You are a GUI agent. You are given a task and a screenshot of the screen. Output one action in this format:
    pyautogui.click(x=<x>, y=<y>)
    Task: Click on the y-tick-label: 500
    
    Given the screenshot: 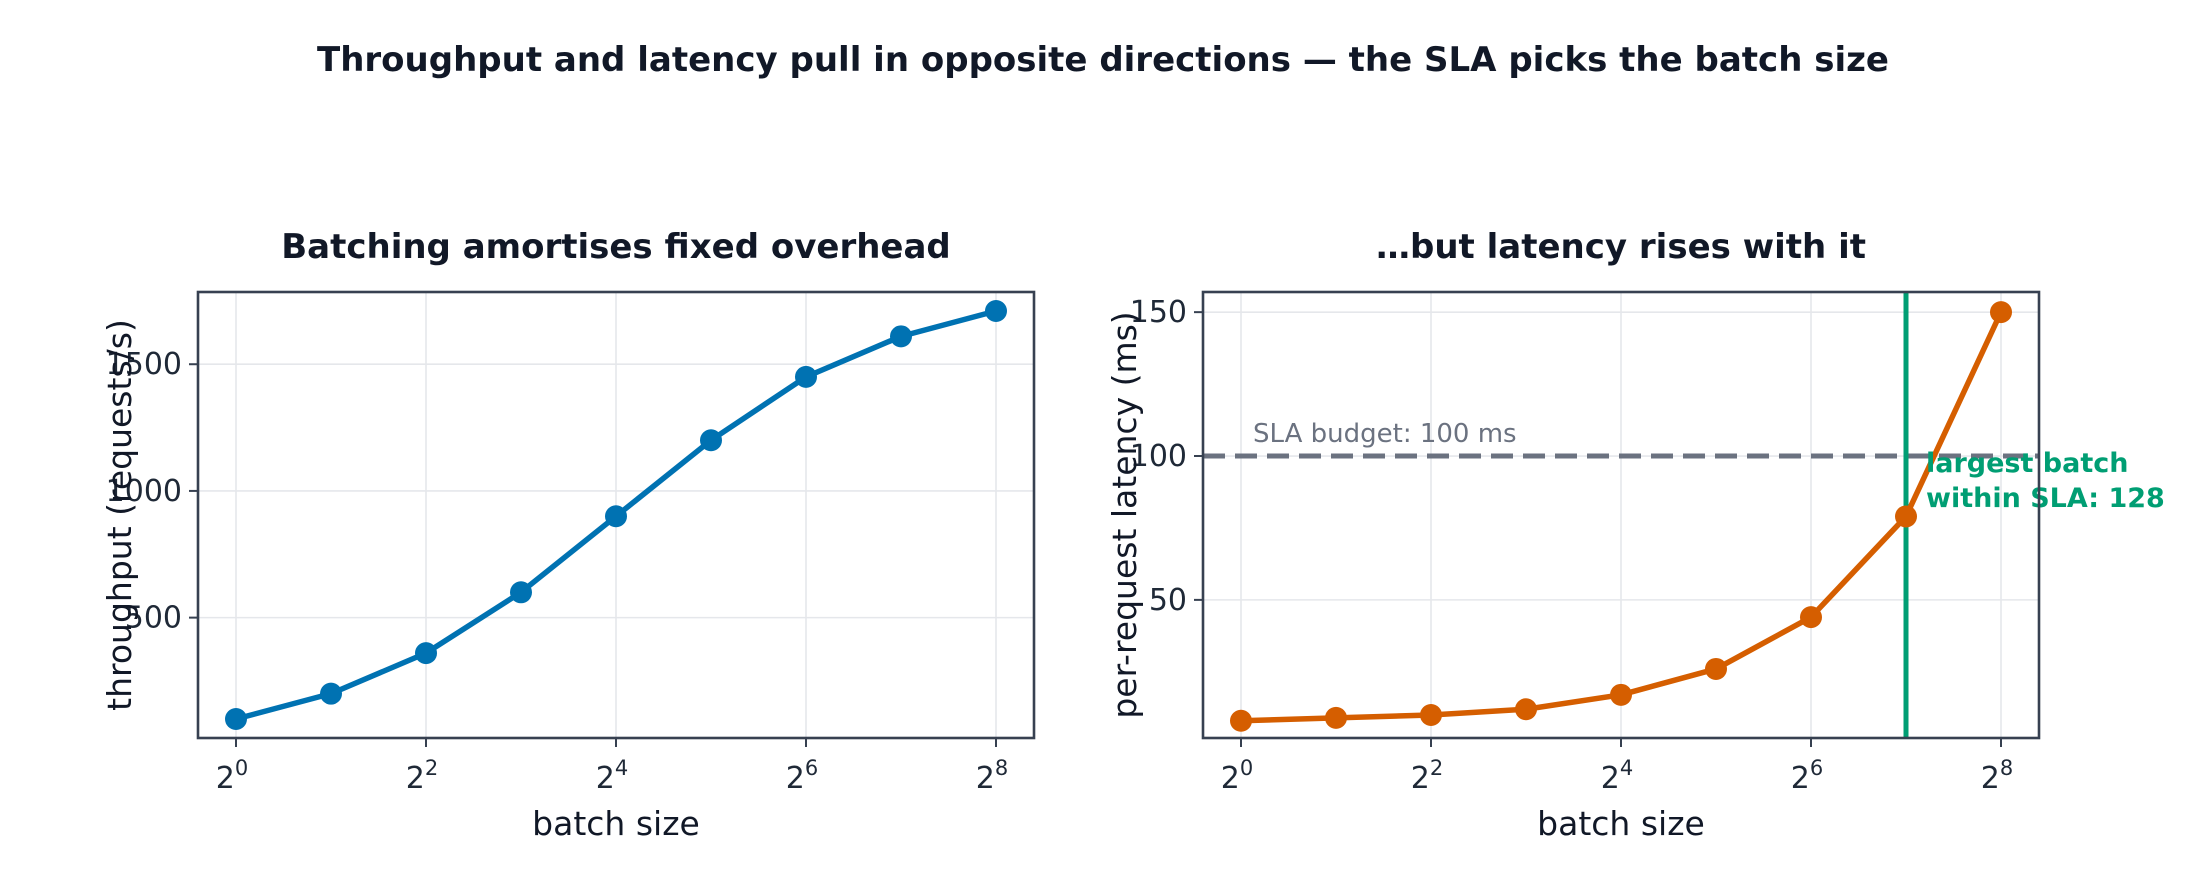 What is the action you would take?
    pyautogui.click(x=153, y=618)
    